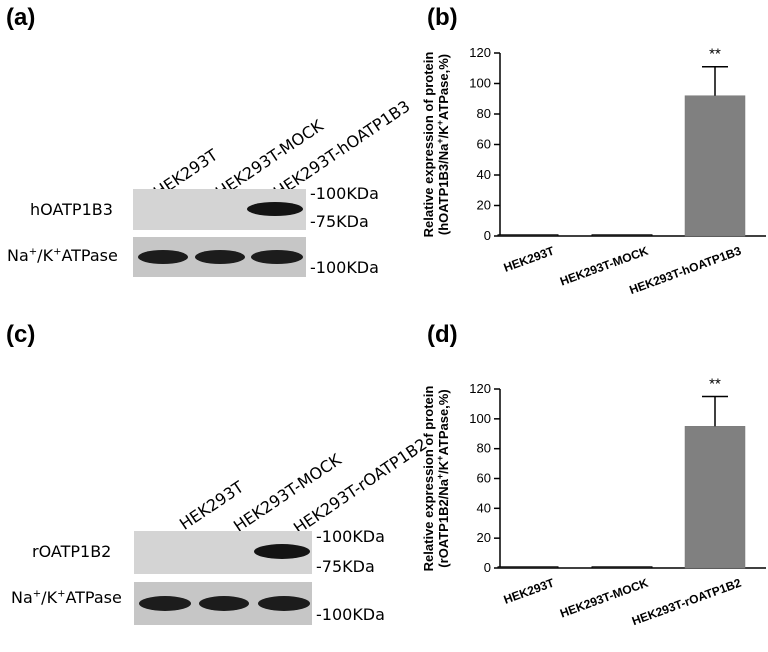  I want to click on y-axis-label-line2: (rOATP1B2/Na+/K+ATPase,%), so click(443, 478).